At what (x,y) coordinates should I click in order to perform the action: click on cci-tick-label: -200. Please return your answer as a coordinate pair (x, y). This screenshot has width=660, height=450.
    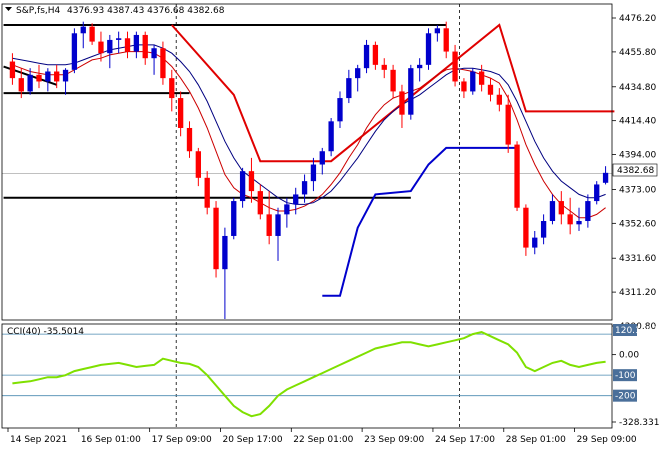
    Looking at the image, I should click on (625, 397).